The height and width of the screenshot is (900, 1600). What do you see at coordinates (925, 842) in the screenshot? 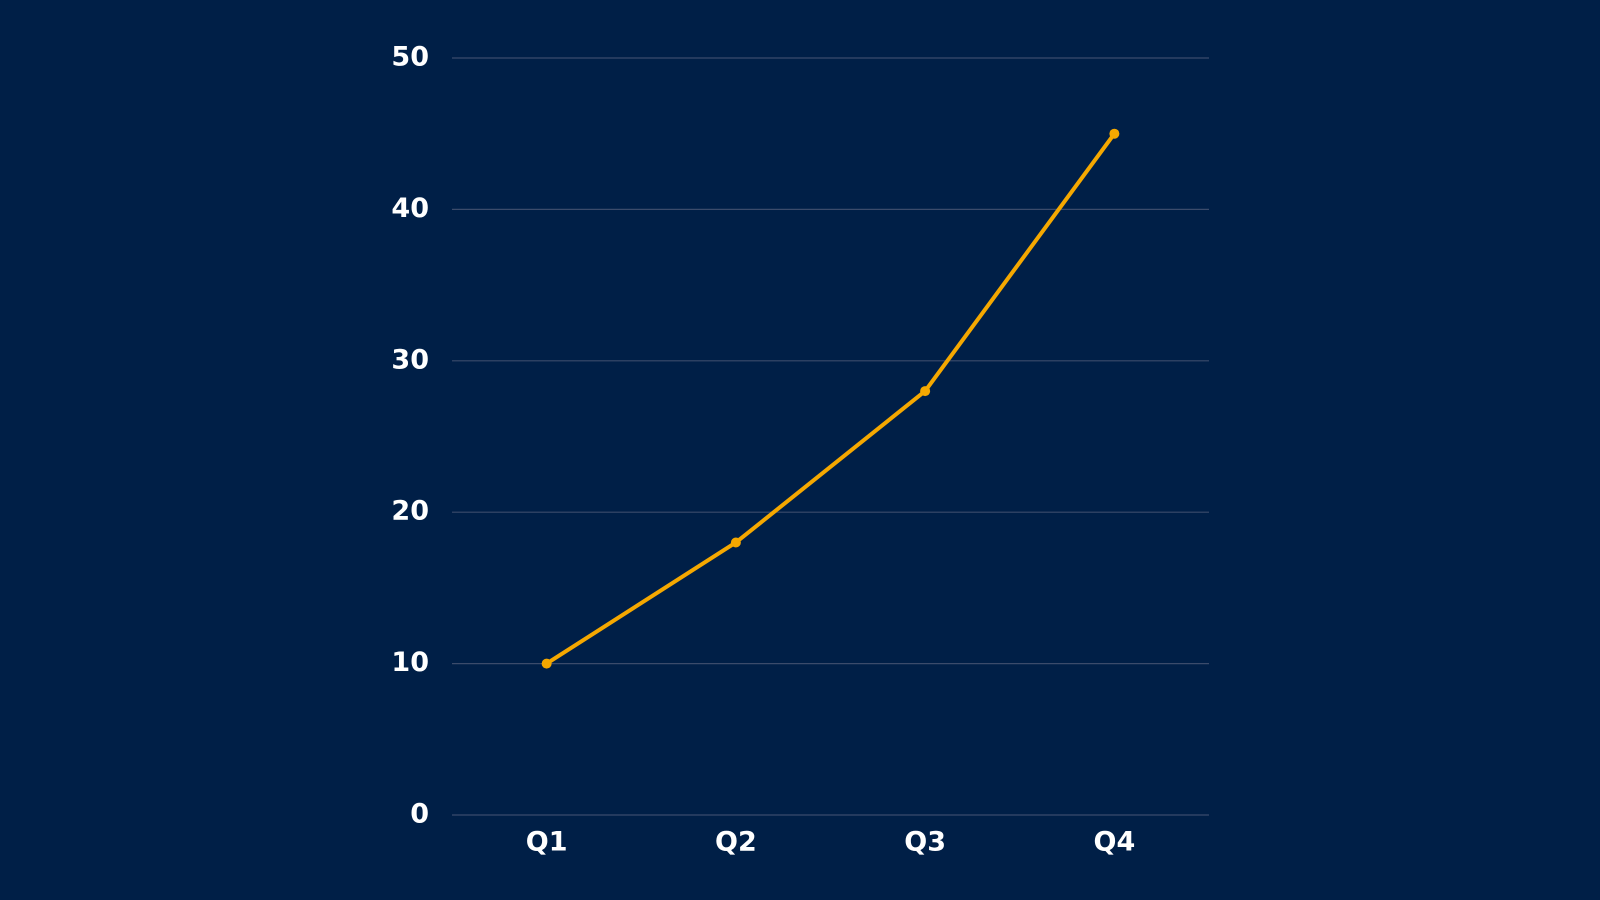
I see `x-tick-label: Q3` at bounding box center [925, 842].